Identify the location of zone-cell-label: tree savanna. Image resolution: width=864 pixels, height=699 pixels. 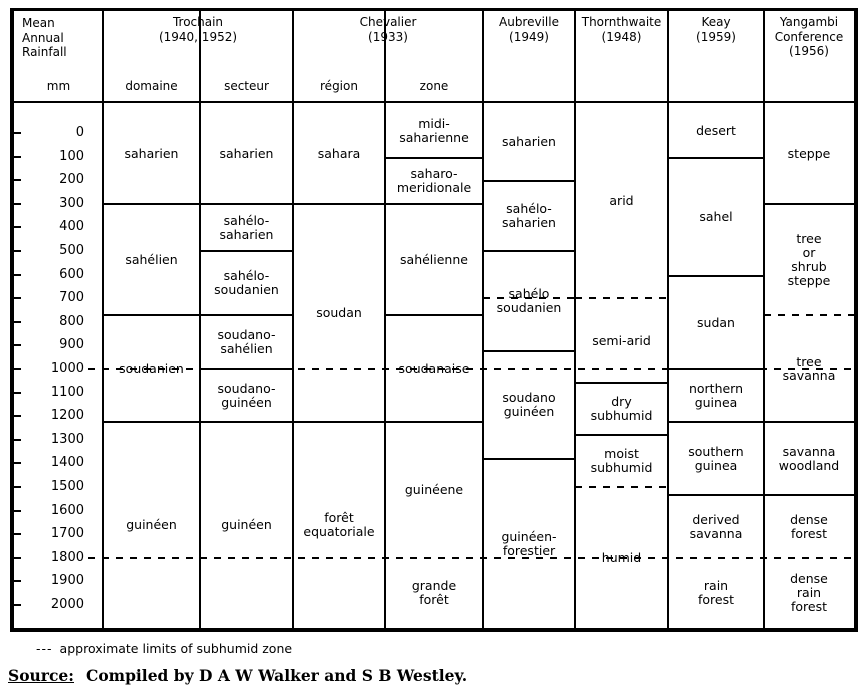
(809, 368).